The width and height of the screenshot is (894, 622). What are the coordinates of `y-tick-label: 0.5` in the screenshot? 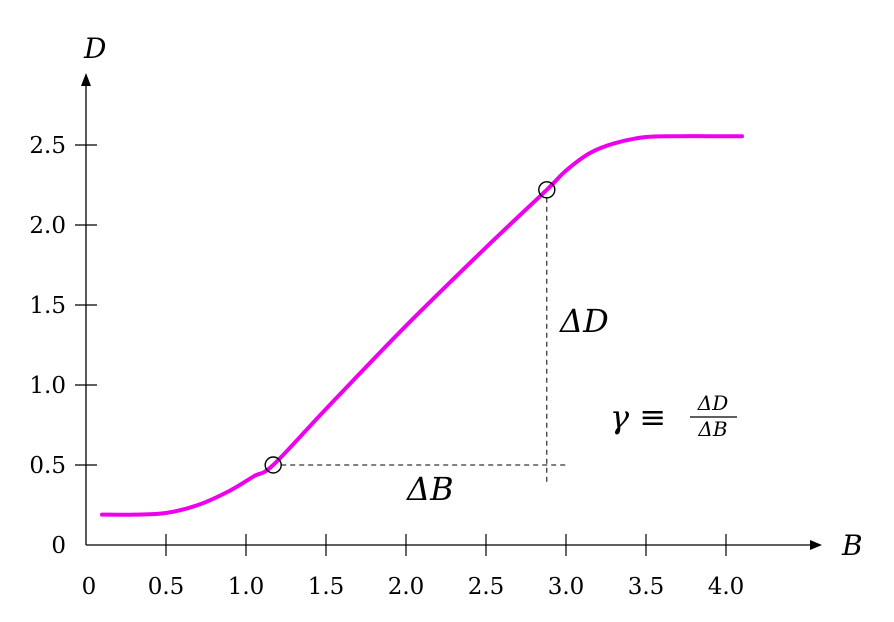 It's located at (47, 466).